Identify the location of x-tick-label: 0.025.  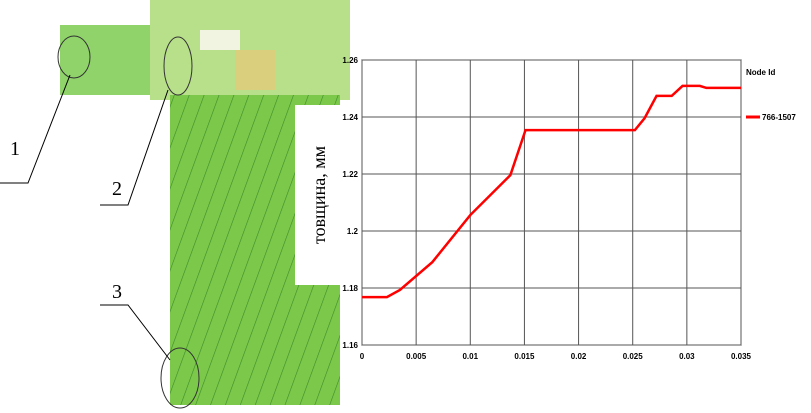
(633, 356).